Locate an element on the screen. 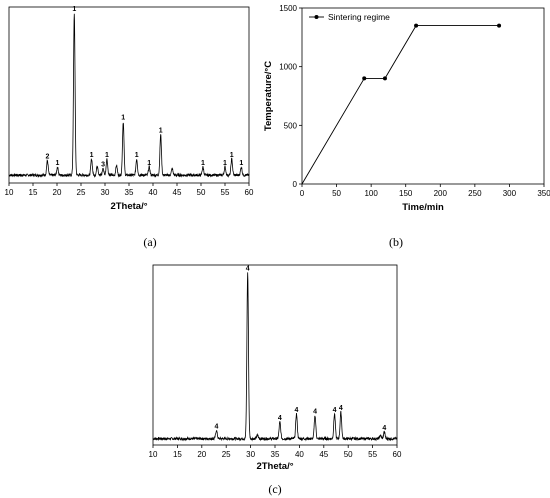 The height and width of the screenshot is (498, 550). c-x-tick-label: 35 is located at coordinates (275, 454).